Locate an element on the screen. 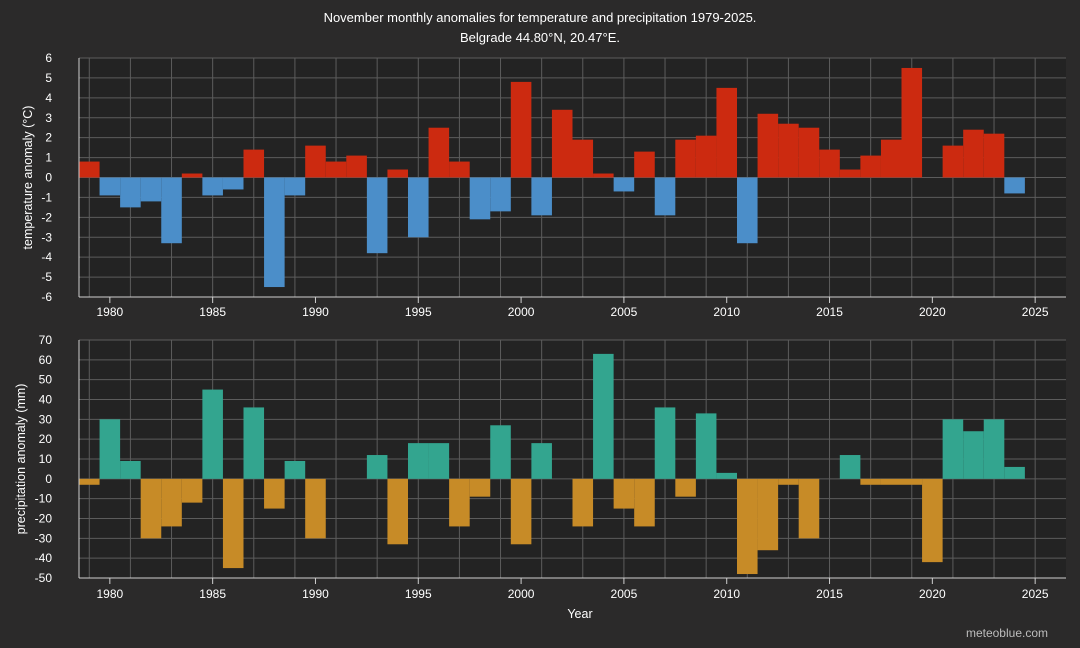  chart-subtitle: Belgrade 44.80°N, 20.47°E. is located at coordinates (540, 37).